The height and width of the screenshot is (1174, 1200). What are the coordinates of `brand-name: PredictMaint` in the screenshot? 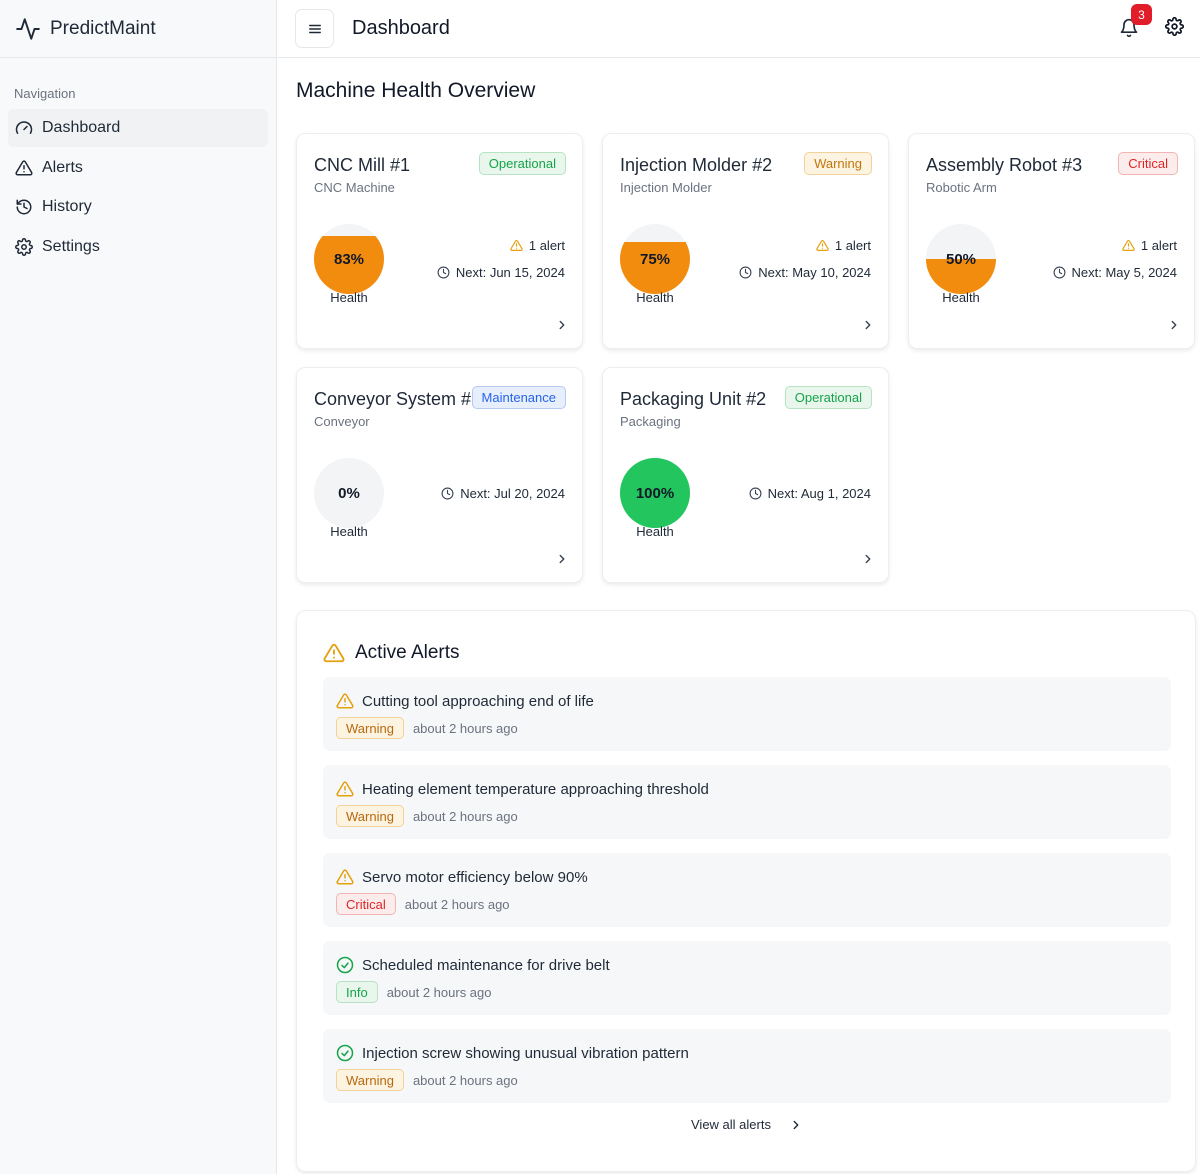 It's located at (103, 28).